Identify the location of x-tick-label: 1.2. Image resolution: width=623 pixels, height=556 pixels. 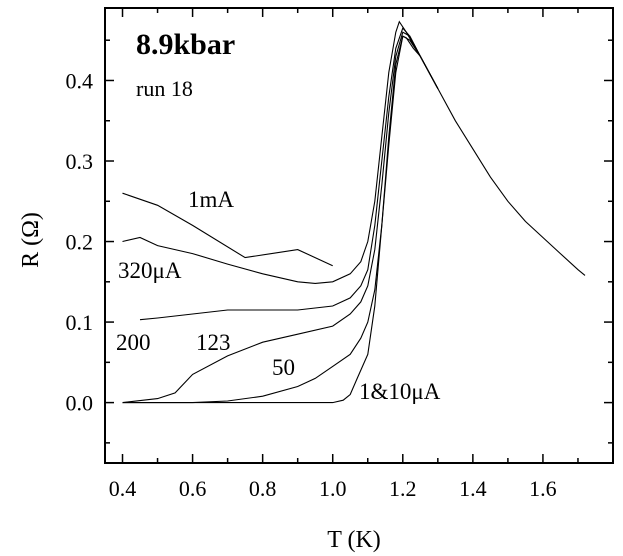
(403, 488).